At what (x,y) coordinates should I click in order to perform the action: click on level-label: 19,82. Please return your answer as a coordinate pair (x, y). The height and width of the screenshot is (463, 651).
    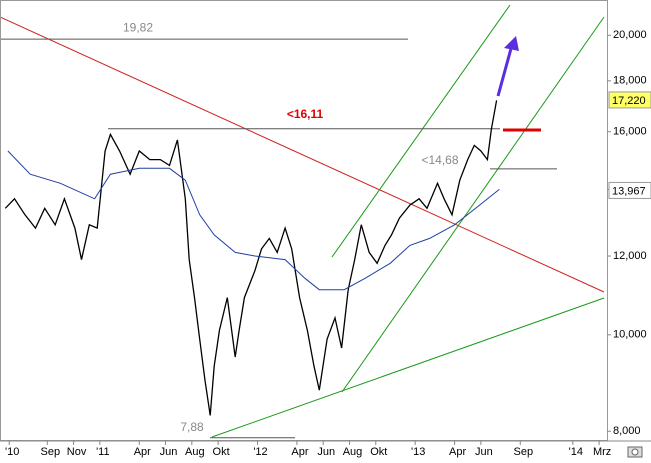
    Looking at the image, I should click on (138, 27).